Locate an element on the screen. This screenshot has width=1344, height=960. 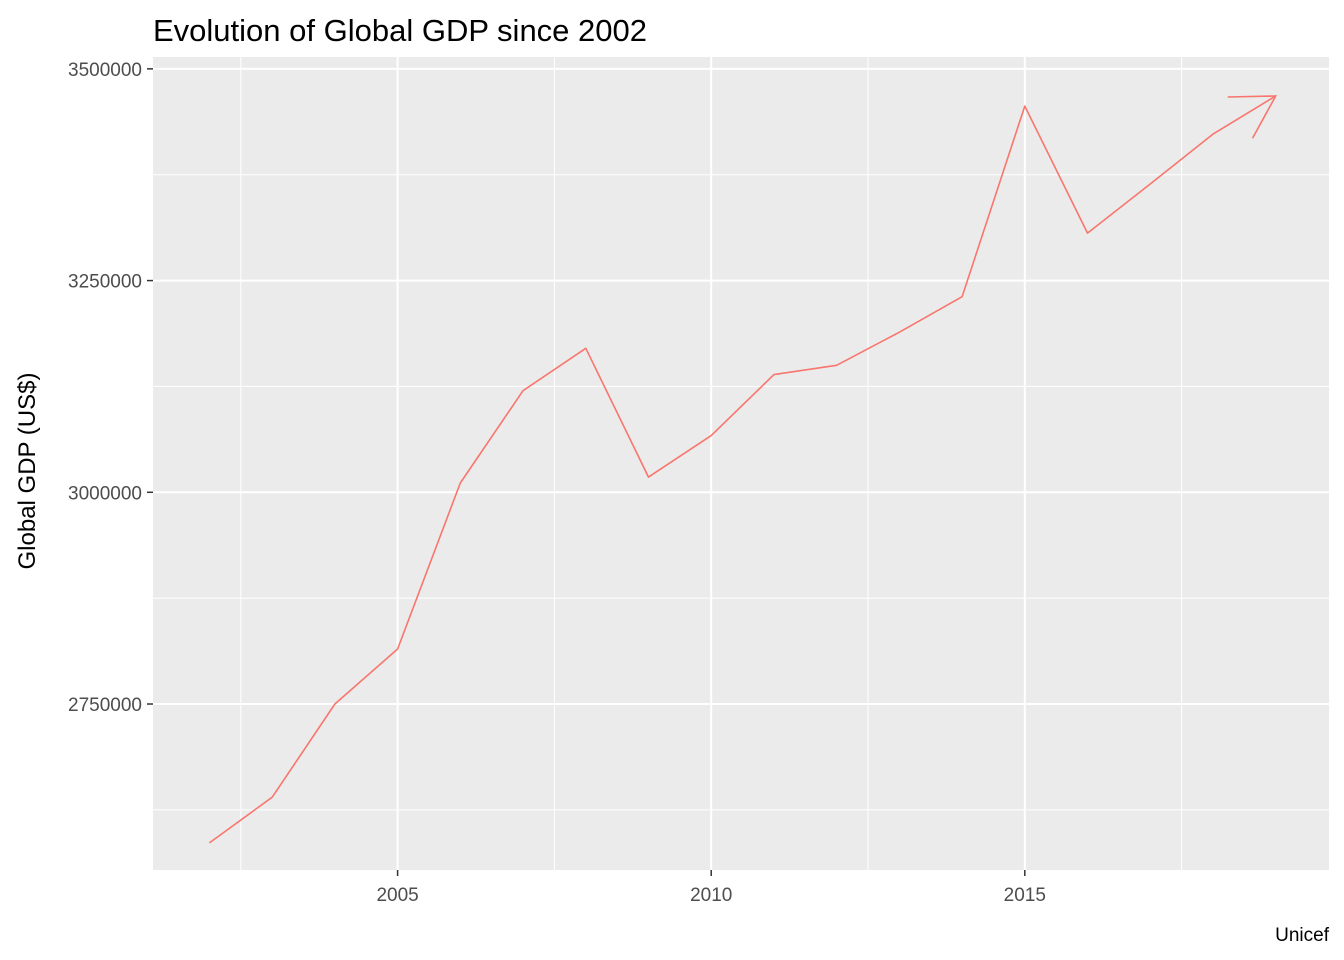
x-tick-label: 2010 is located at coordinates (711, 895).